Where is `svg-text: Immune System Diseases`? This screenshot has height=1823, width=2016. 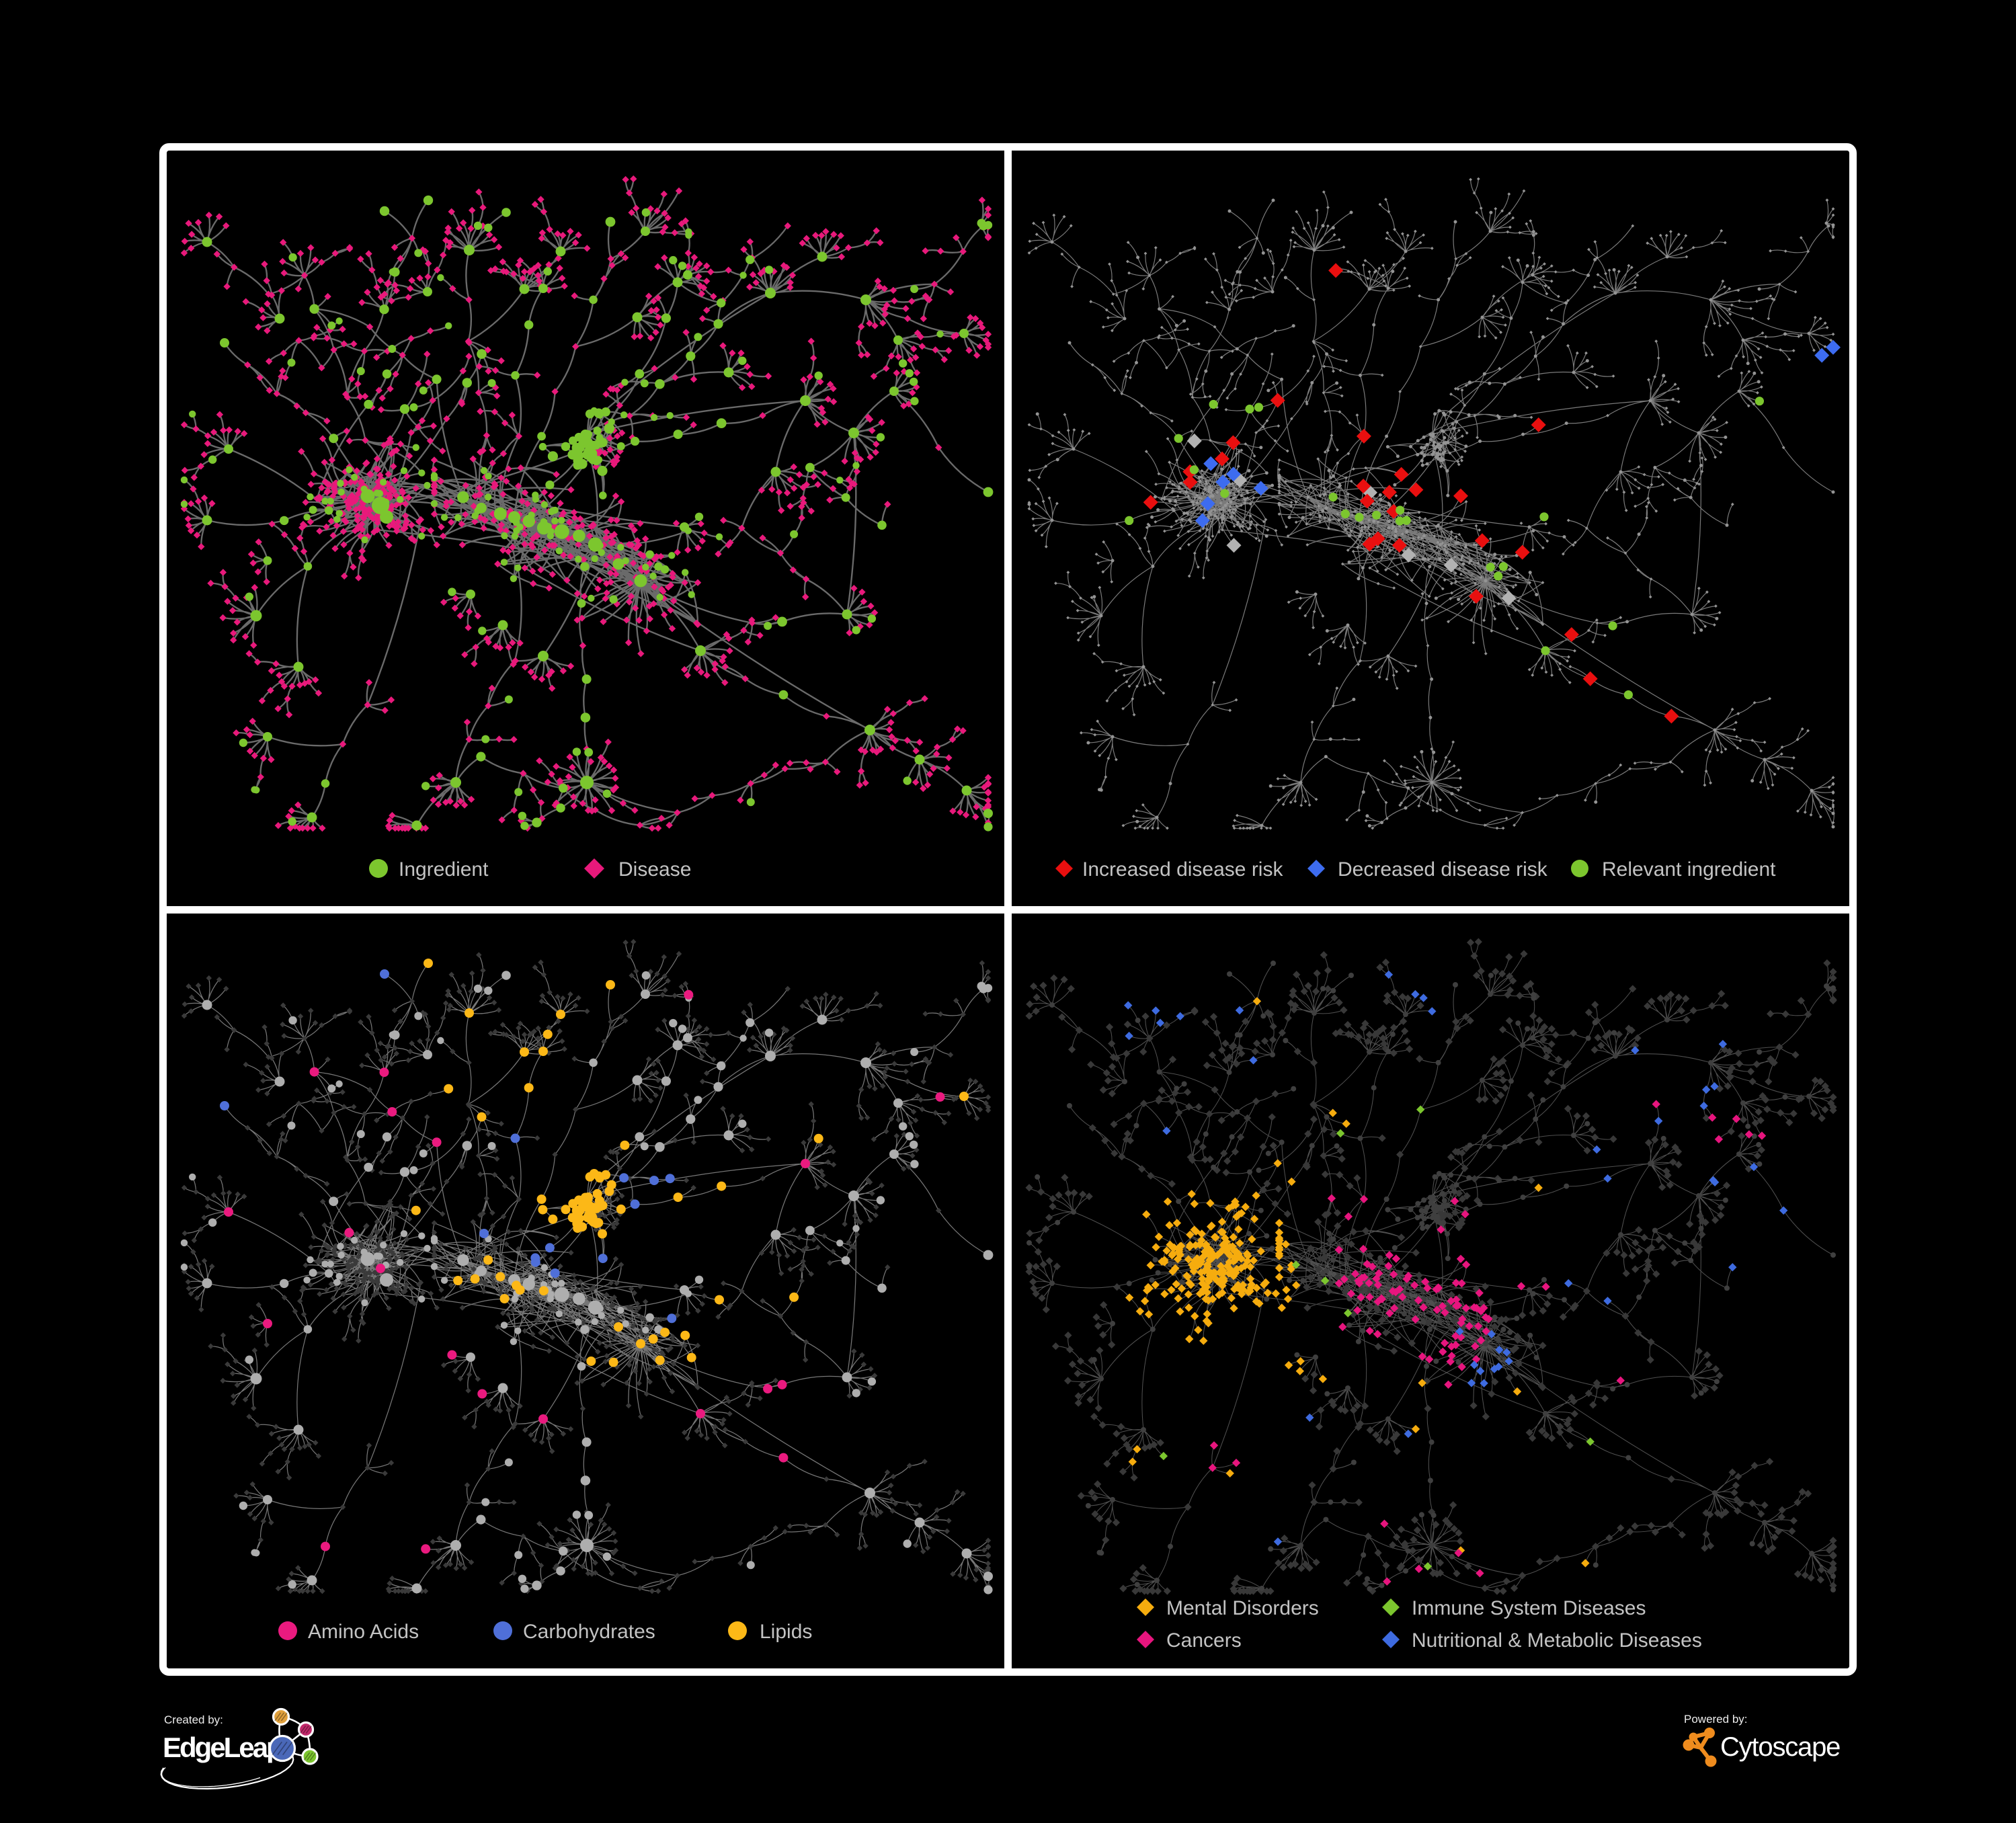 svg-text: Immune System Diseases is located at coordinates (1529, 1608).